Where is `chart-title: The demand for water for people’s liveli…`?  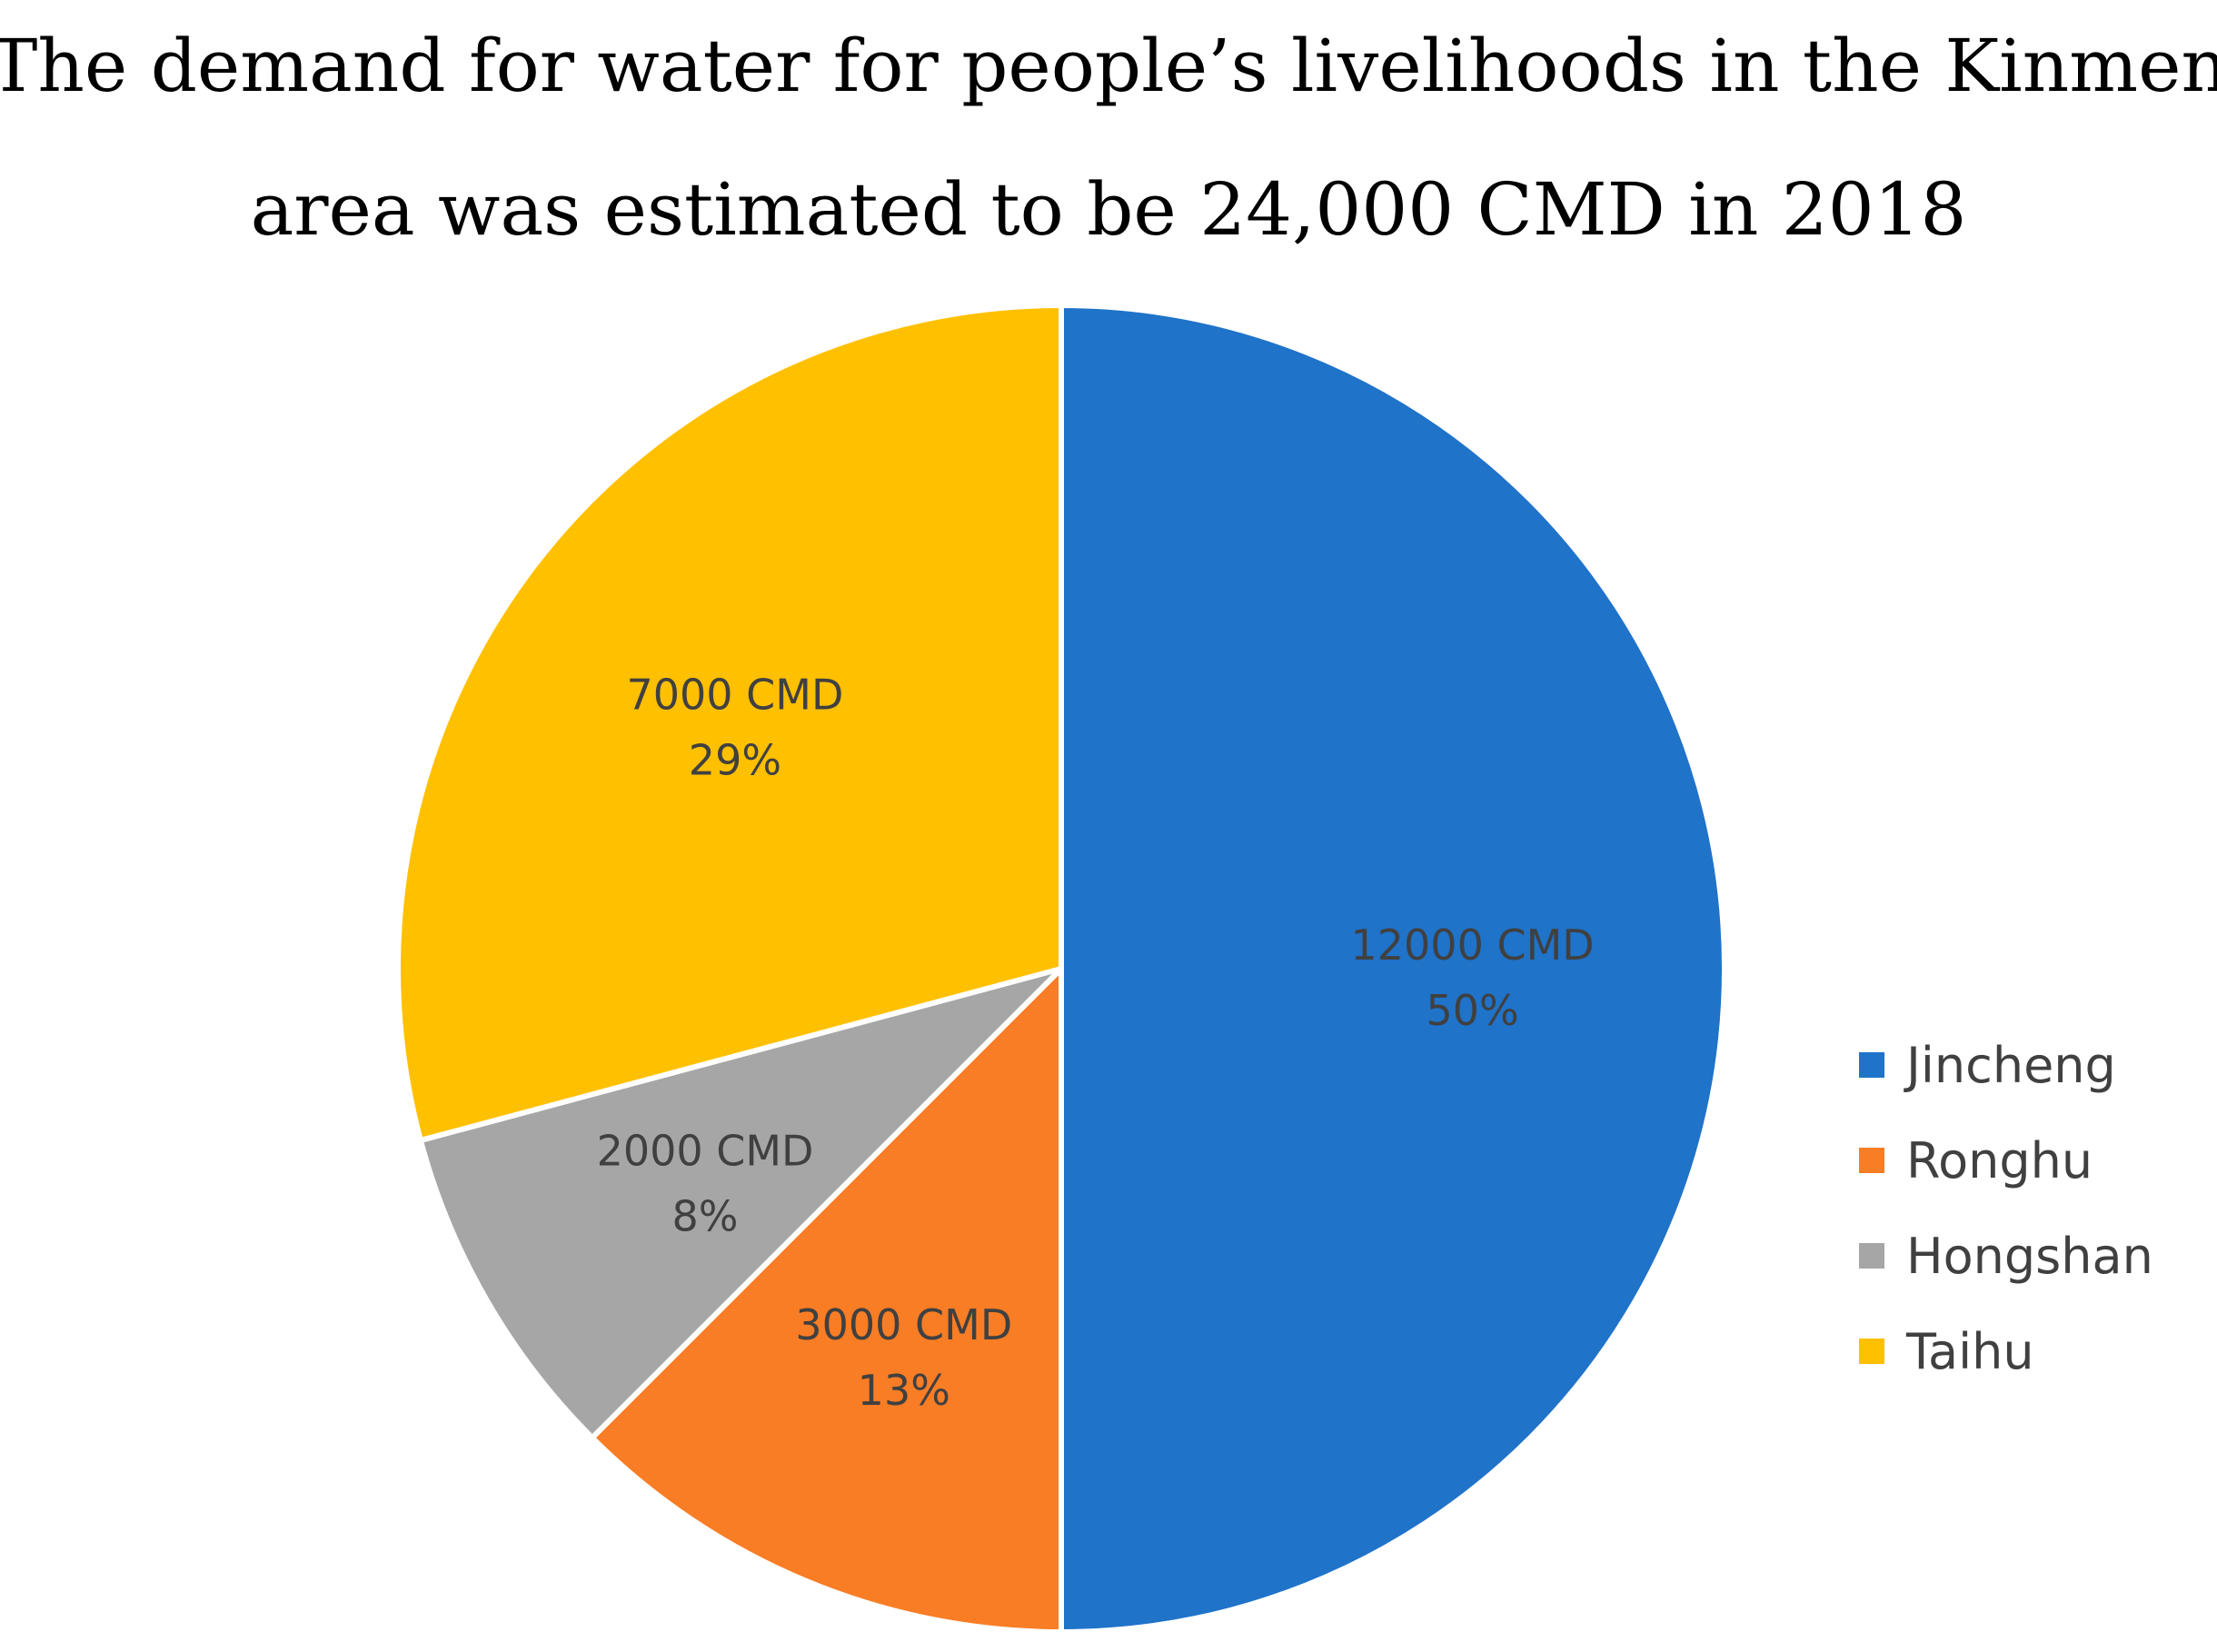 chart-title: The demand for water for people’s liveli… is located at coordinates (1108, 138).